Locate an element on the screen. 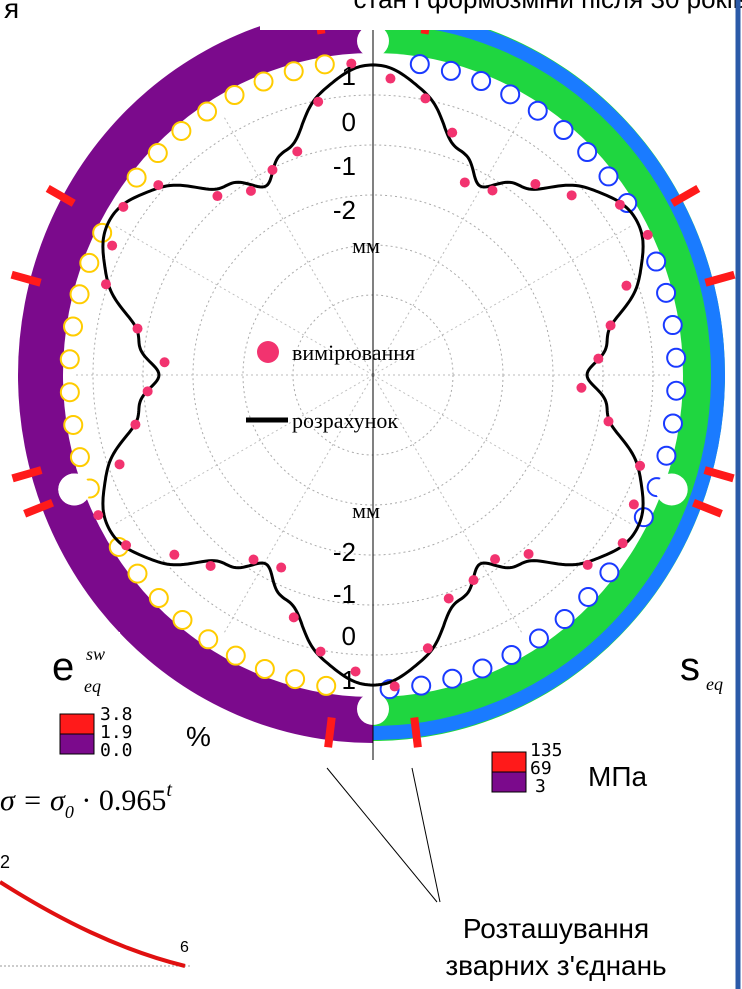 The height and width of the screenshot is (989, 742). formula-sup: t is located at coordinates (169, 790).